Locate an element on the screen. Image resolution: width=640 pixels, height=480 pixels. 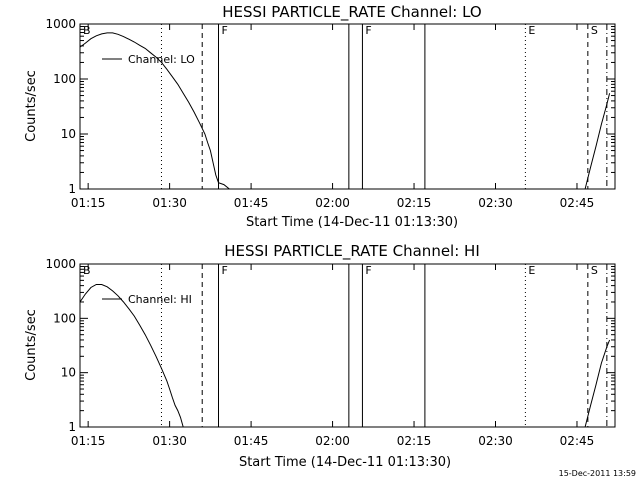
chart-title: HESSI PARTICLE_RATE Channel: LO is located at coordinates (351, 12).